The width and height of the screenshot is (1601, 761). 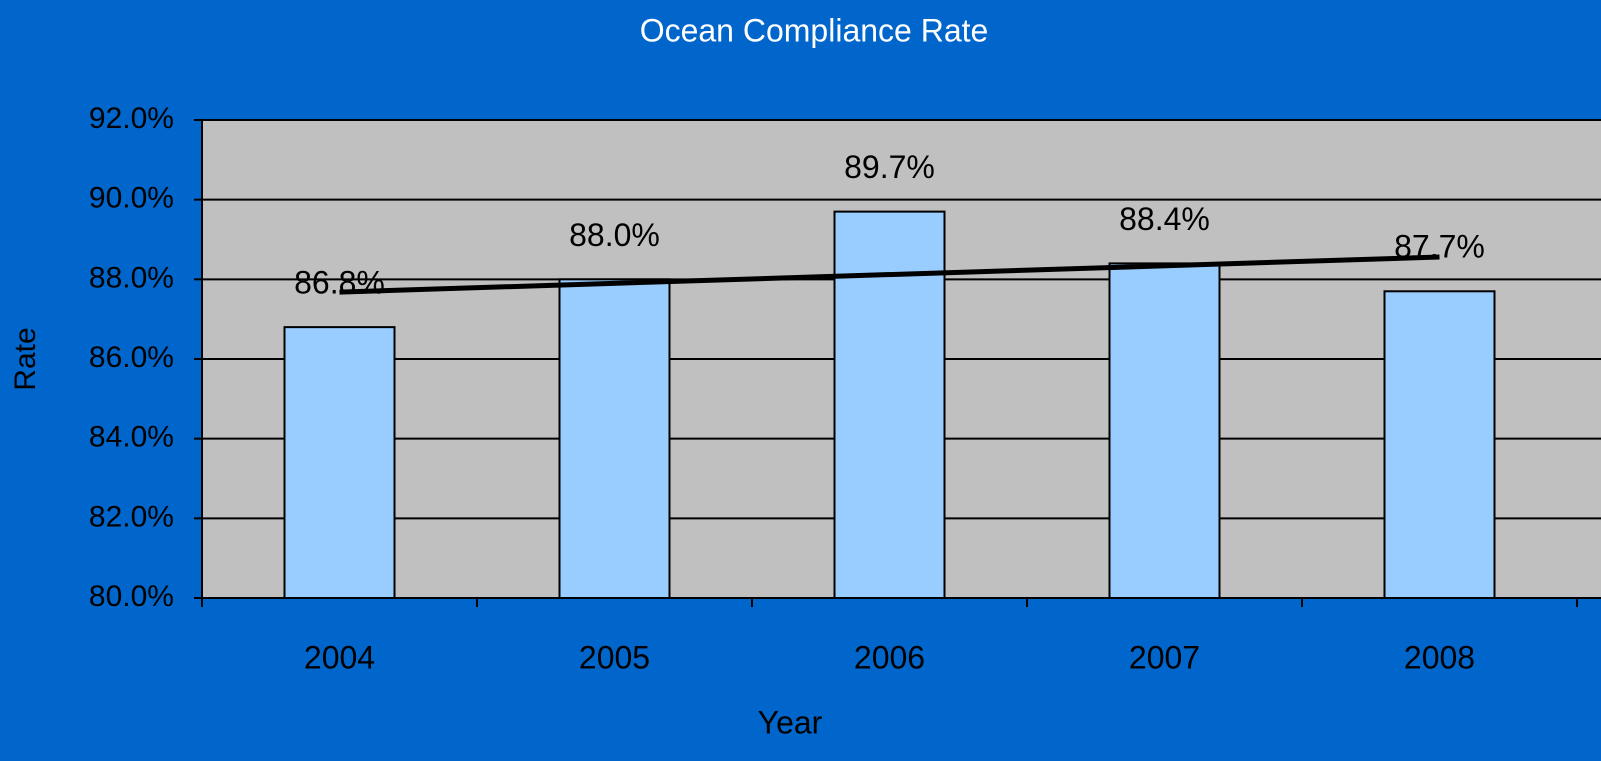 I want to click on y-tick-label: 88.0%, so click(x=131, y=277).